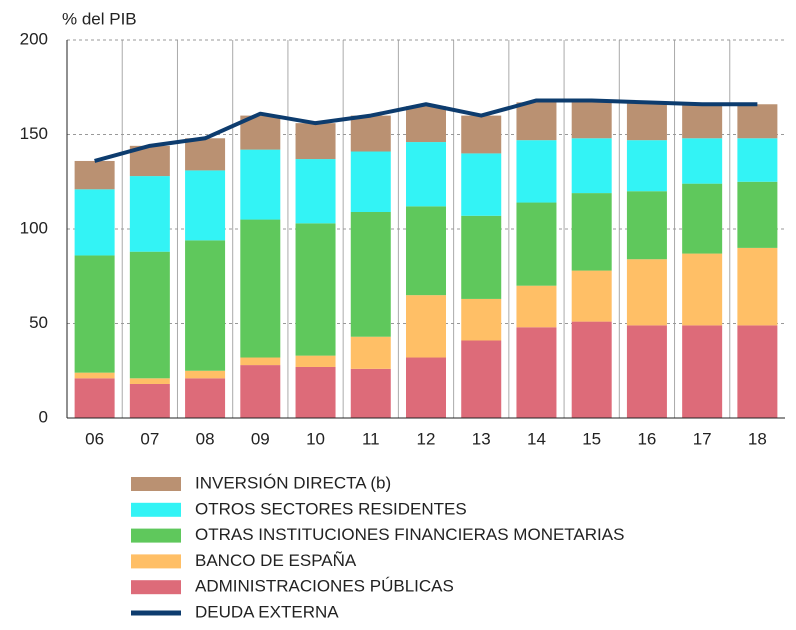 The image size is (796, 630). I want to click on x-tick-label: 18, so click(757, 438).